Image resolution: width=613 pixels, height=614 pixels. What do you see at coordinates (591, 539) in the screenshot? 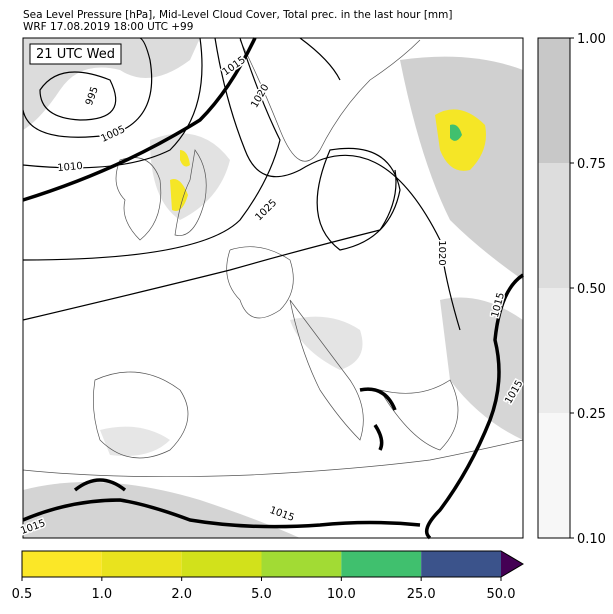
I see `tick-label: 0.10` at bounding box center [591, 539].